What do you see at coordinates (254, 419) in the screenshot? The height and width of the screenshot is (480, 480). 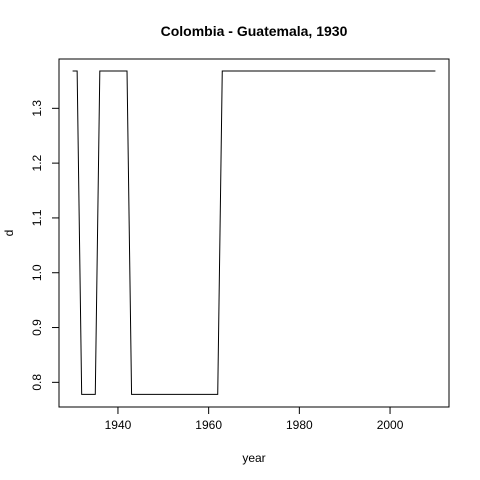 I see `x-axis: 1940 1960 1980 2000` at bounding box center [254, 419].